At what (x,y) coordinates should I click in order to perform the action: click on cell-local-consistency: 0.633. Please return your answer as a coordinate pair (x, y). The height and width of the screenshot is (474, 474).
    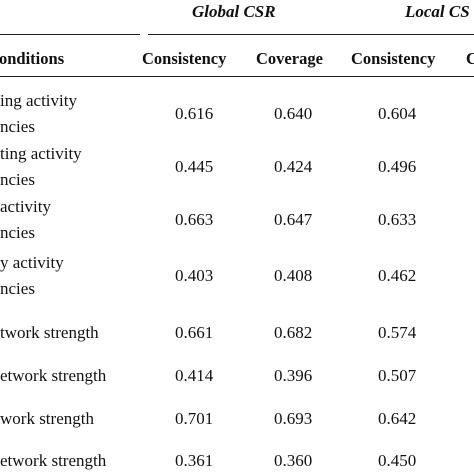
    Looking at the image, I should click on (397, 219).